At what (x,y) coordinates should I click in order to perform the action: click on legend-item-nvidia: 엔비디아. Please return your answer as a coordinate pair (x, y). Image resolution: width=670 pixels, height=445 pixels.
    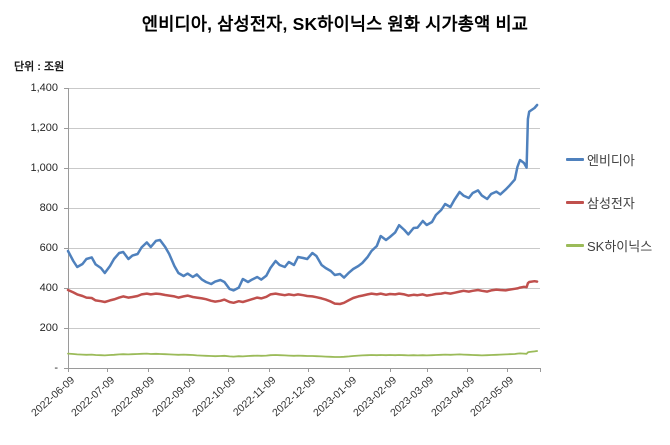
    Looking at the image, I should click on (609, 159).